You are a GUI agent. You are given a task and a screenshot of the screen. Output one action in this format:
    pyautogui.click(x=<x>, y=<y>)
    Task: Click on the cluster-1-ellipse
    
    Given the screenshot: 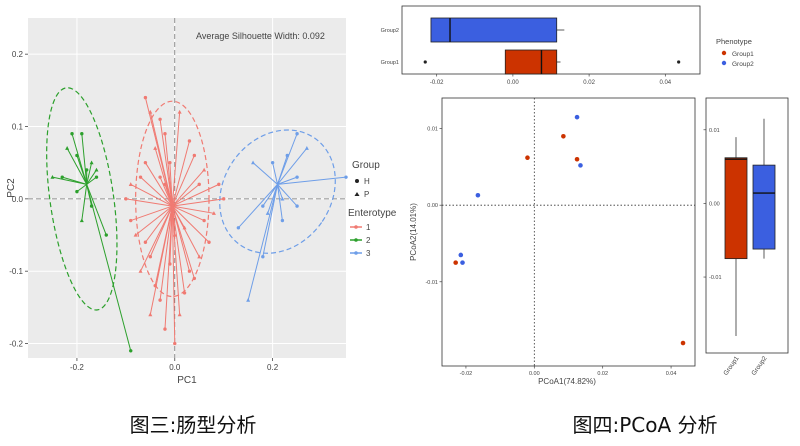 What is the action you would take?
    pyautogui.click(x=172, y=199)
    